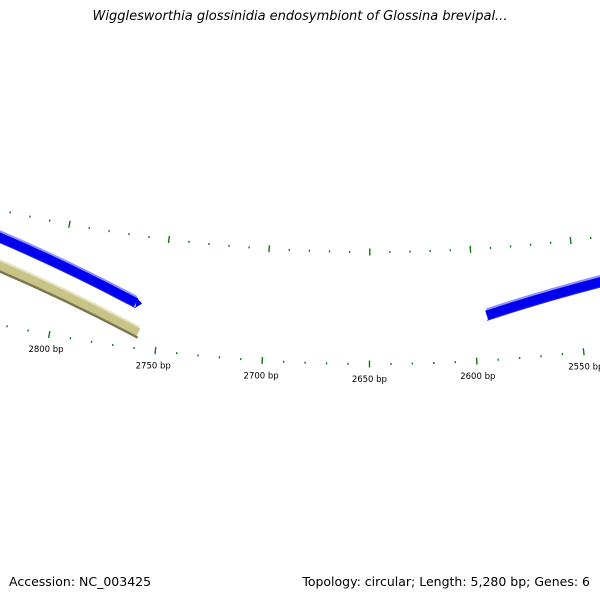 The image size is (600, 600). Describe the element at coordinates (300, 233) in the screenshot. I see `inner-ruler-ticks` at that location.